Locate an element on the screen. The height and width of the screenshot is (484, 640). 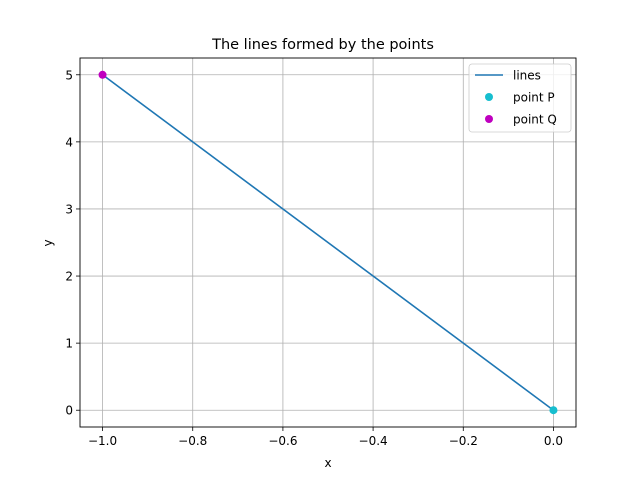
legend: lines point P point Q is located at coordinates (520, 98).